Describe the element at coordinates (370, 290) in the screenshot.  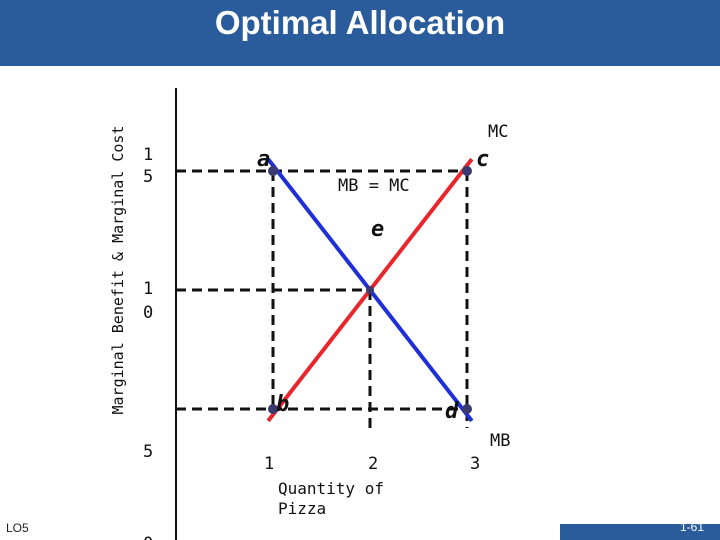
I see `point-e` at that location.